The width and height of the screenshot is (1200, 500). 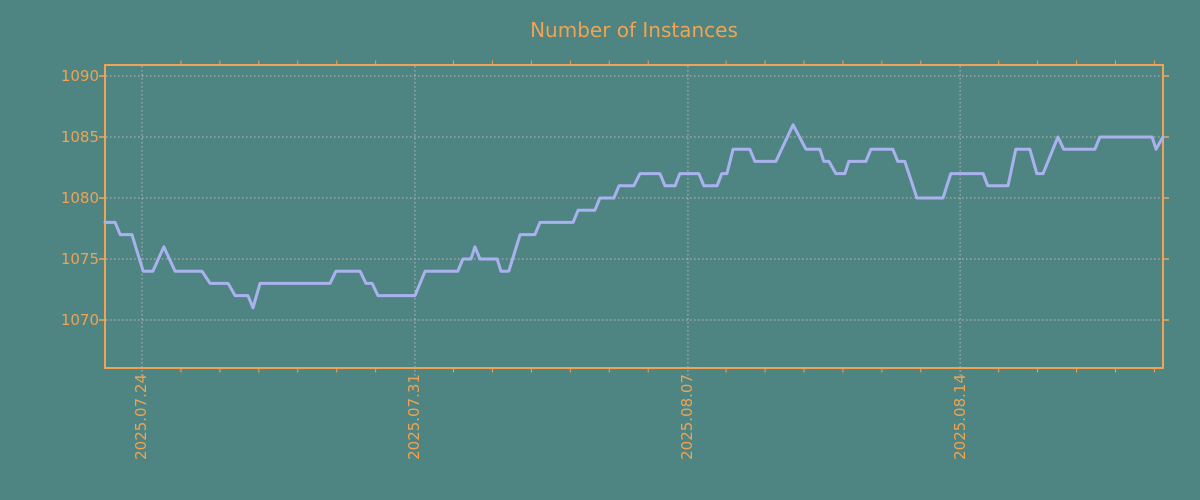 What do you see at coordinates (141, 417) in the screenshot?
I see `x-axis-tick-label: 2025.07.24` at bounding box center [141, 417].